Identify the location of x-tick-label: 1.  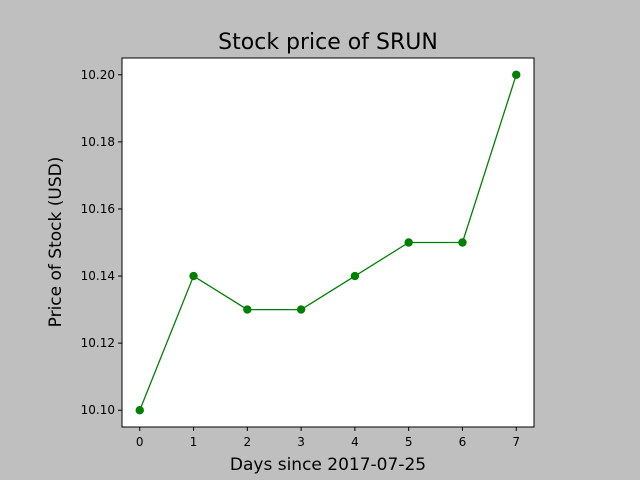
(194, 442).